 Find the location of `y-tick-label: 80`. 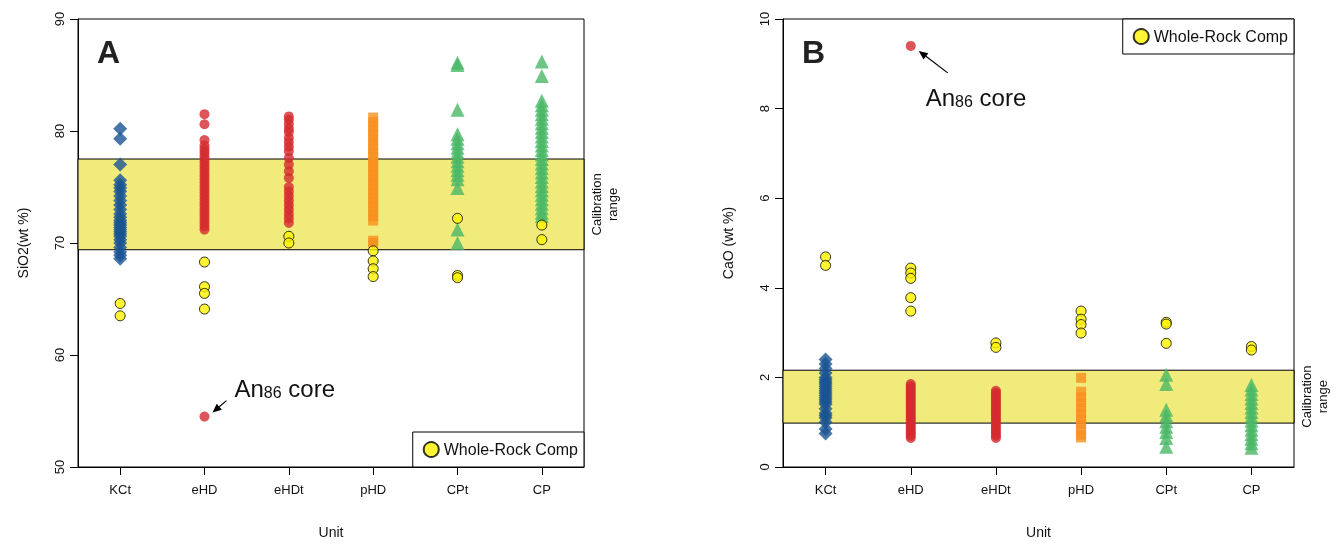

y-tick-label: 80 is located at coordinates (59, 131).